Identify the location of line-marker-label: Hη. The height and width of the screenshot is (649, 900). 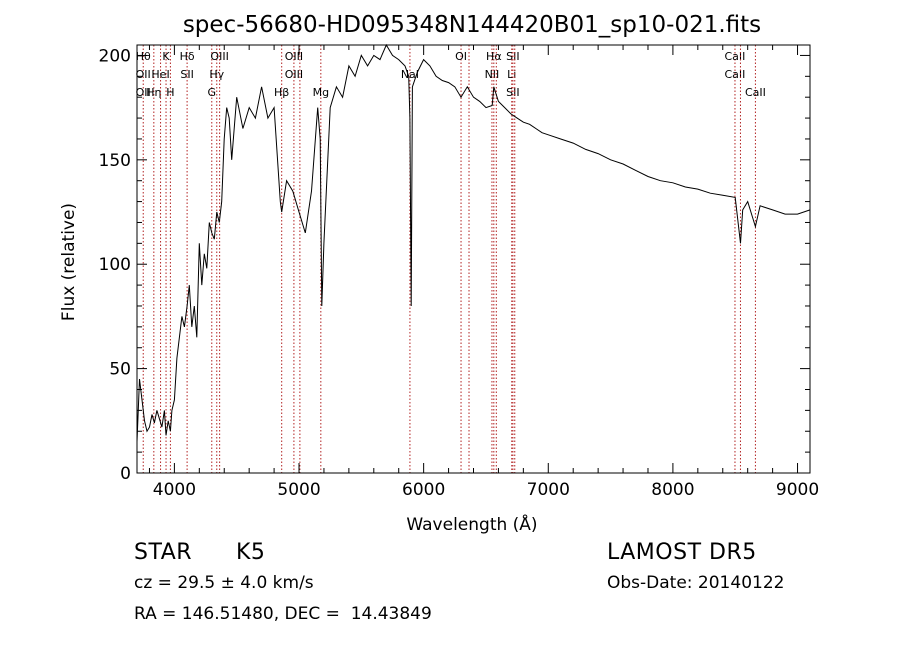
(153, 92).